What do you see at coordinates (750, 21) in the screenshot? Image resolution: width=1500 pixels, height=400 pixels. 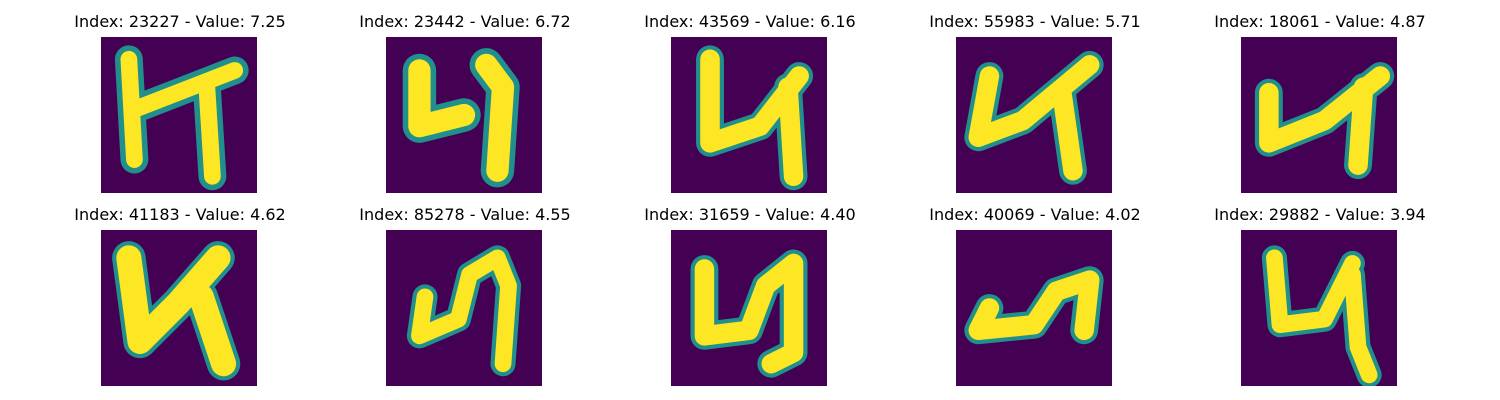 I see `panel-title: Index: 43569 - Value: 6.16` at bounding box center [750, 21].